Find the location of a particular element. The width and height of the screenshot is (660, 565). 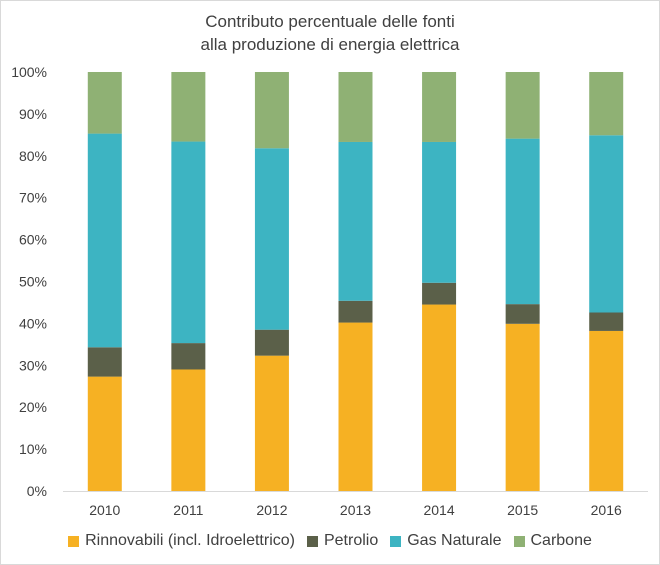

y-tick-label: 20% is located at coordinates (33, 407).